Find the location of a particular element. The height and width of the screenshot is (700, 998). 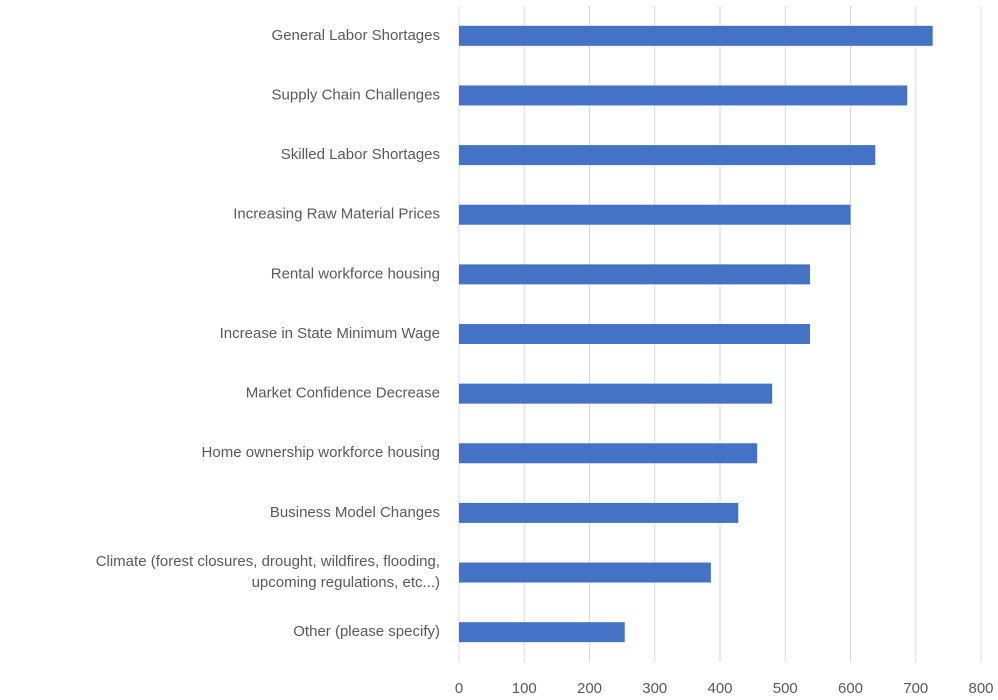

x-tick-label: 100 is located at coordinates (524, 688).